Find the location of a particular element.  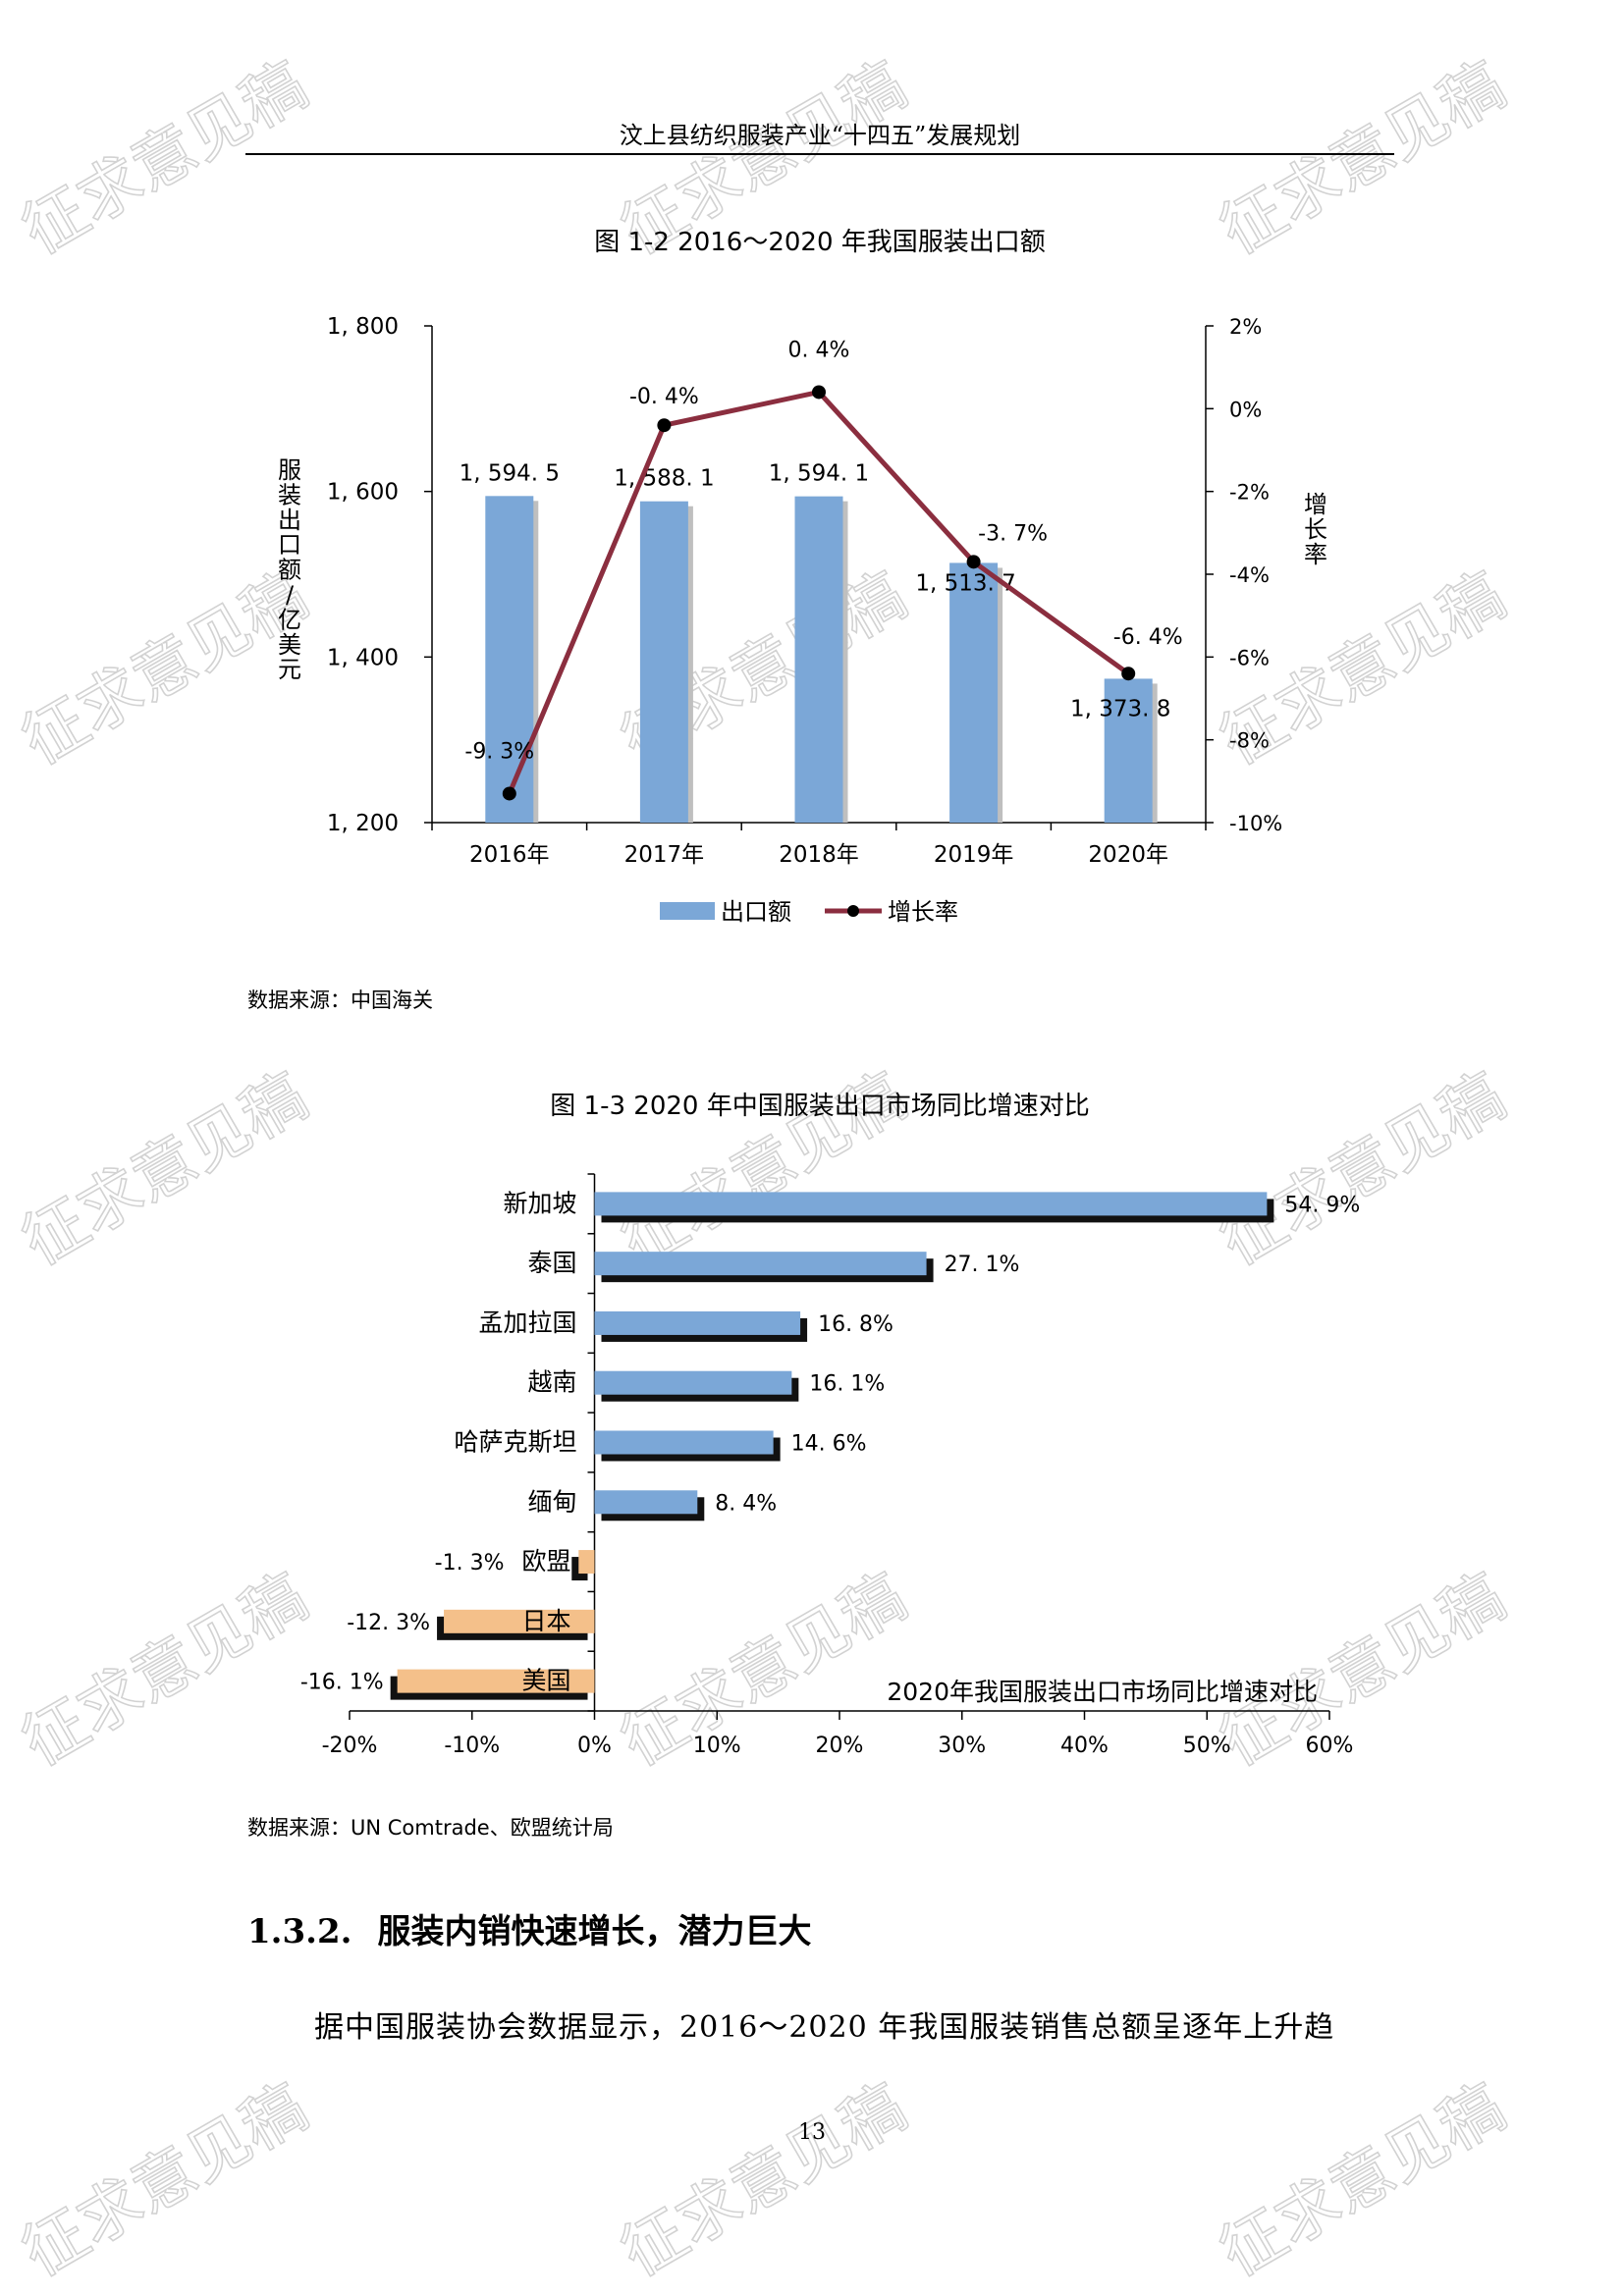

x-category-label: 2018年 is located at coordinates (819, 855).